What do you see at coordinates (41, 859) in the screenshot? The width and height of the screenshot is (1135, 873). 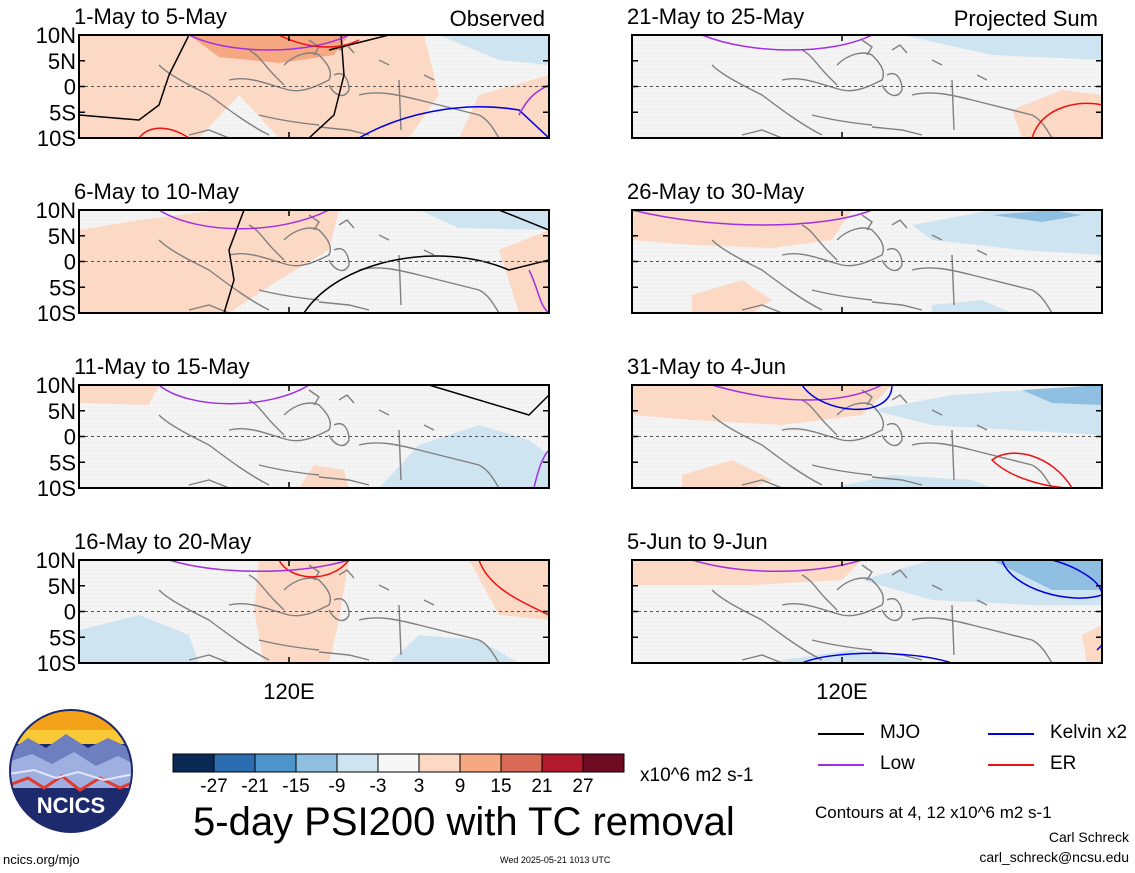 I see `source-url: ncics.org/mjo` at bounding box center [41, 859].